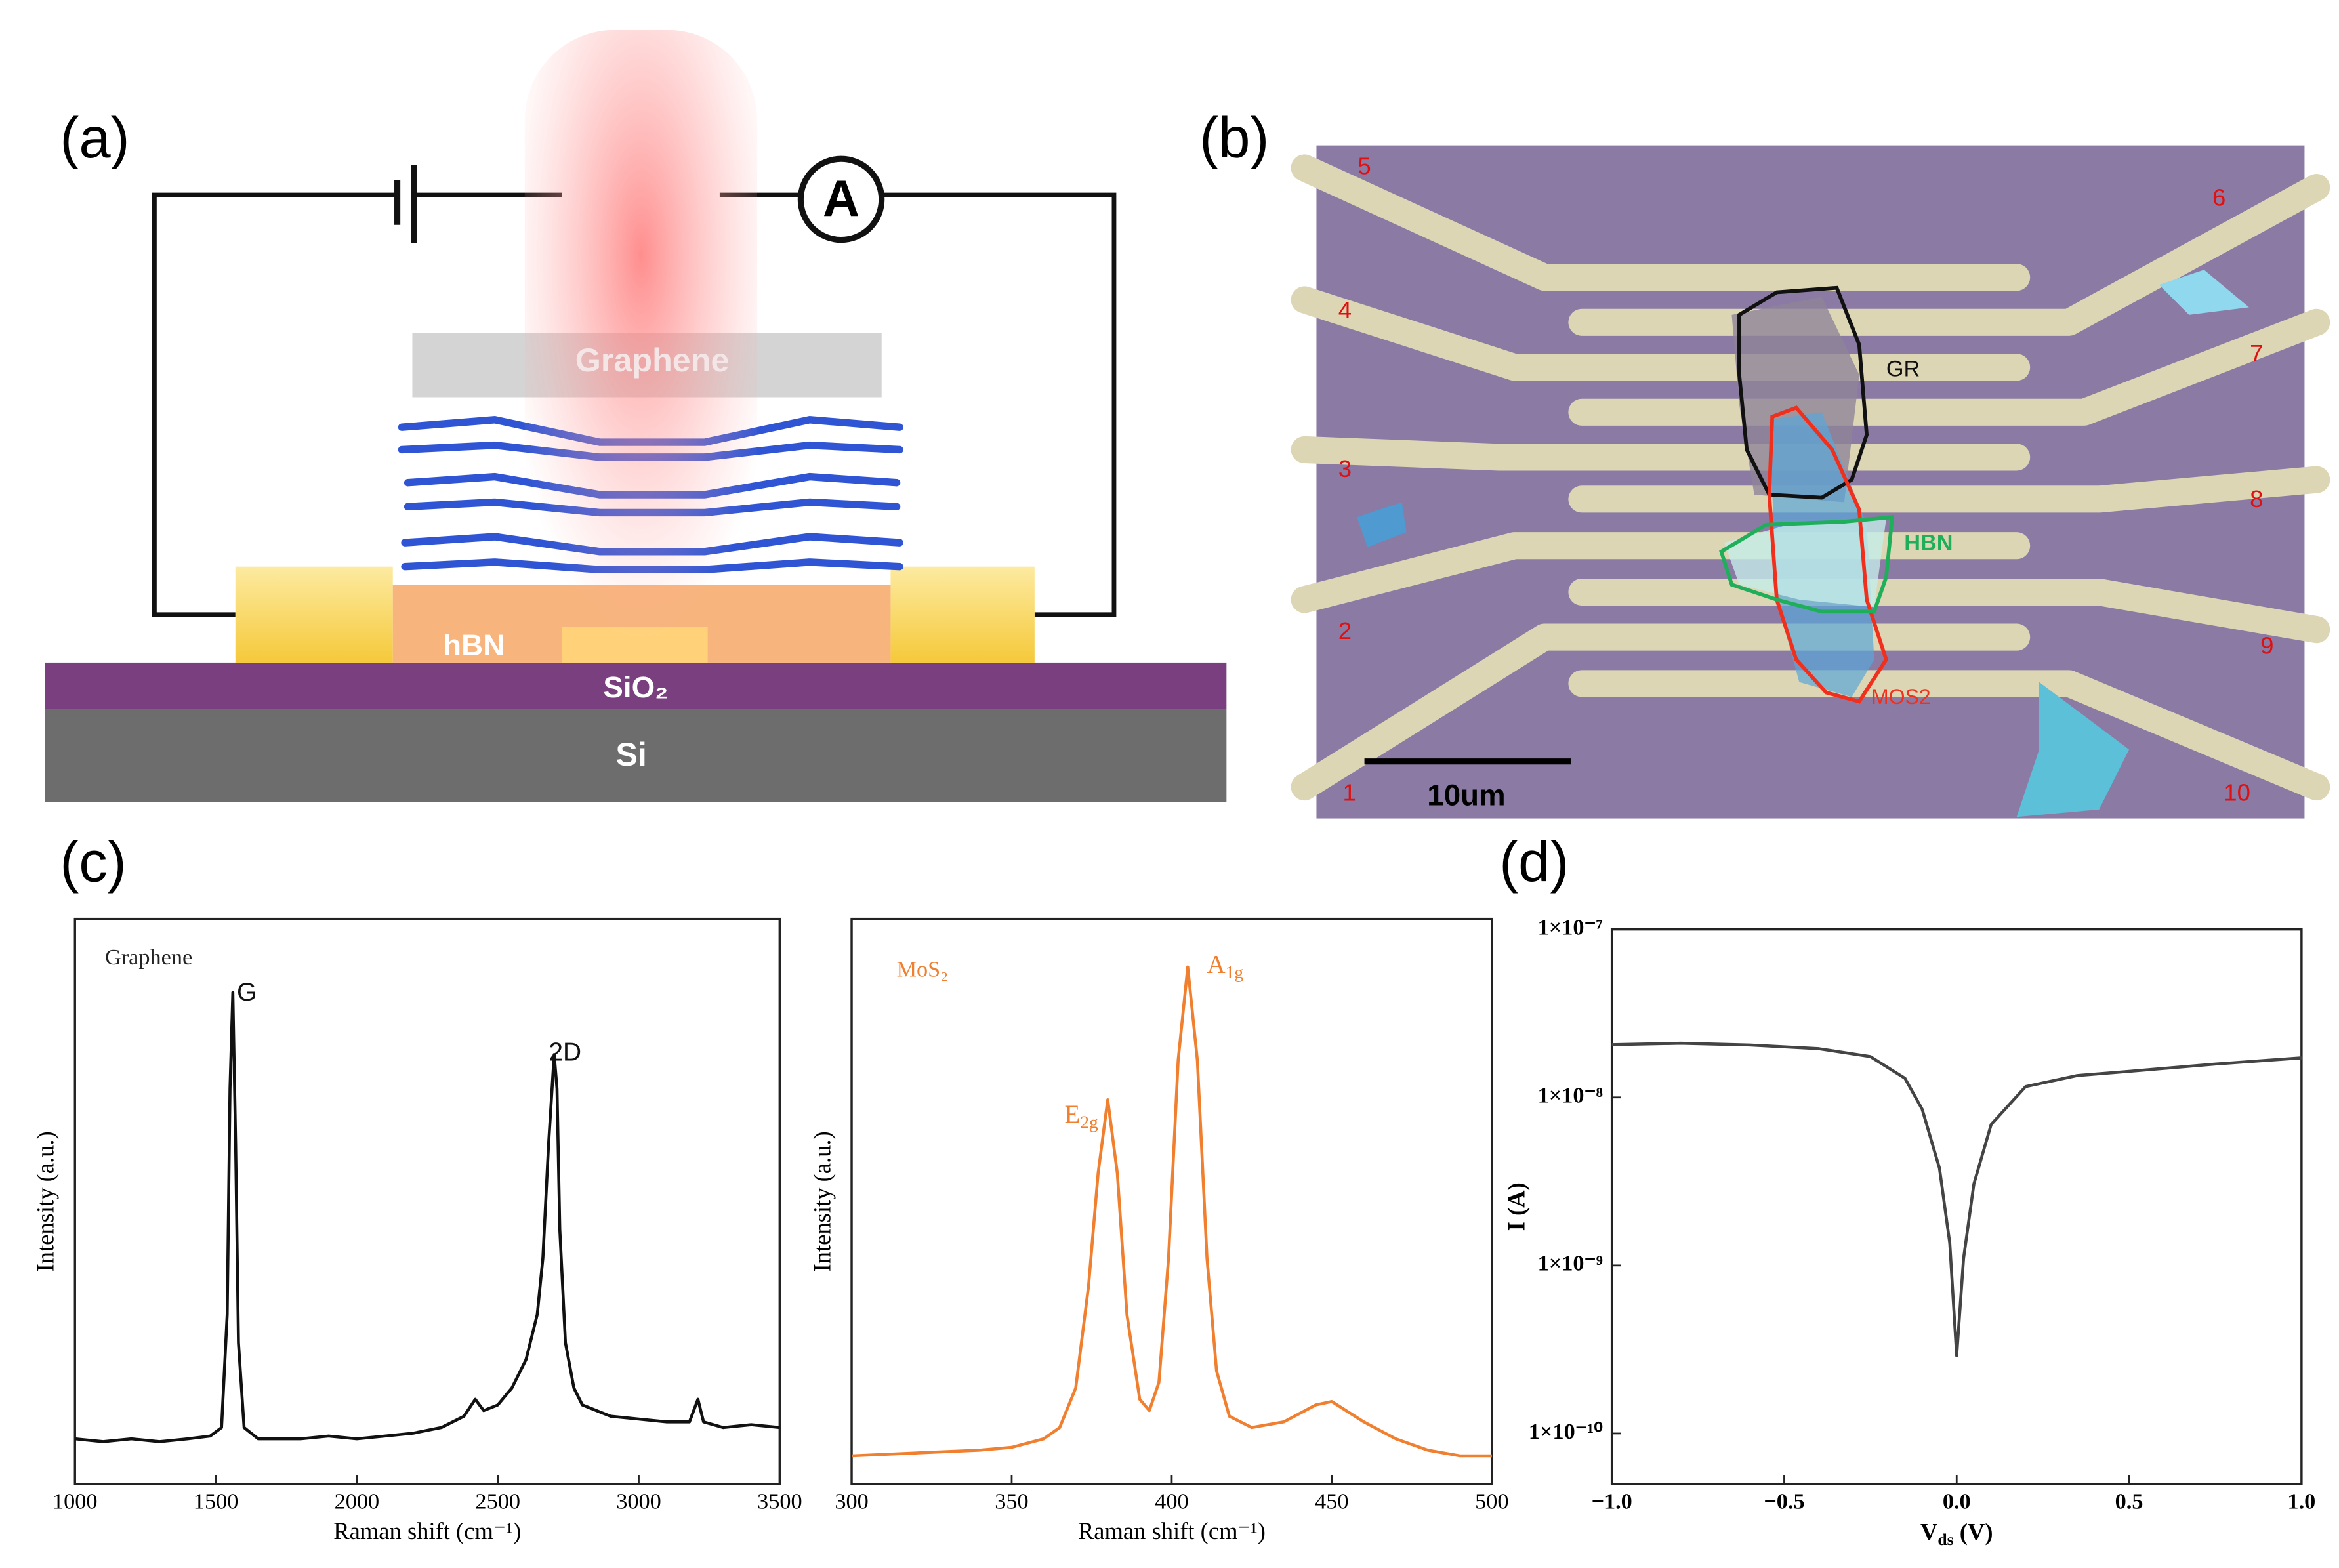  I want to click on label-part: 2D, so click(565, 1053).